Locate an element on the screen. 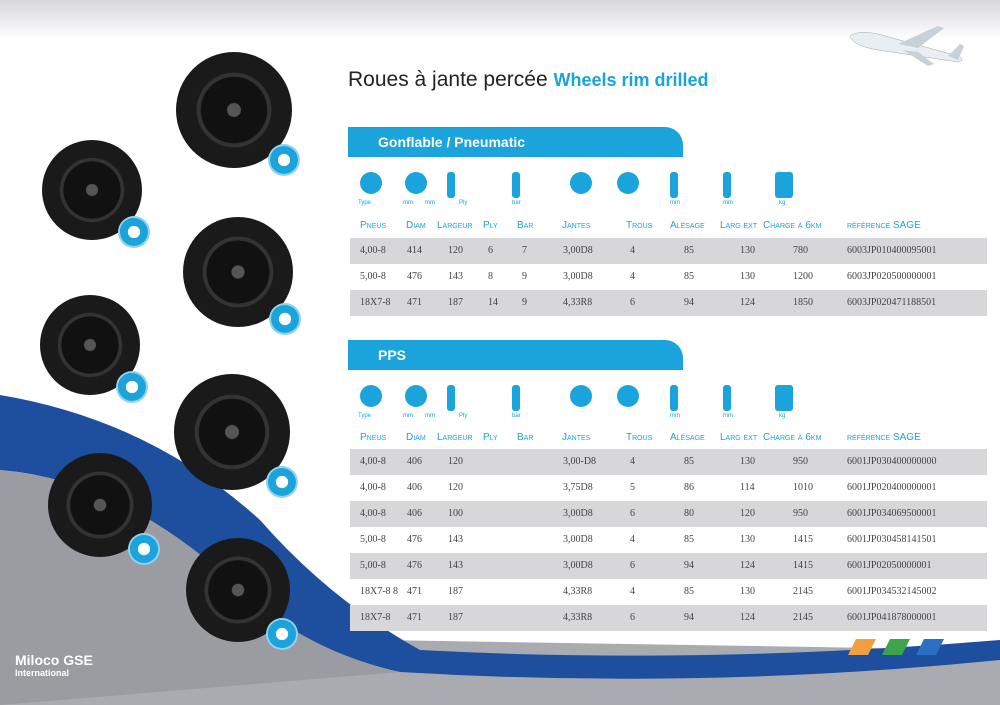  table-cell: 3,75D8 is located at coordinates (578, 487).